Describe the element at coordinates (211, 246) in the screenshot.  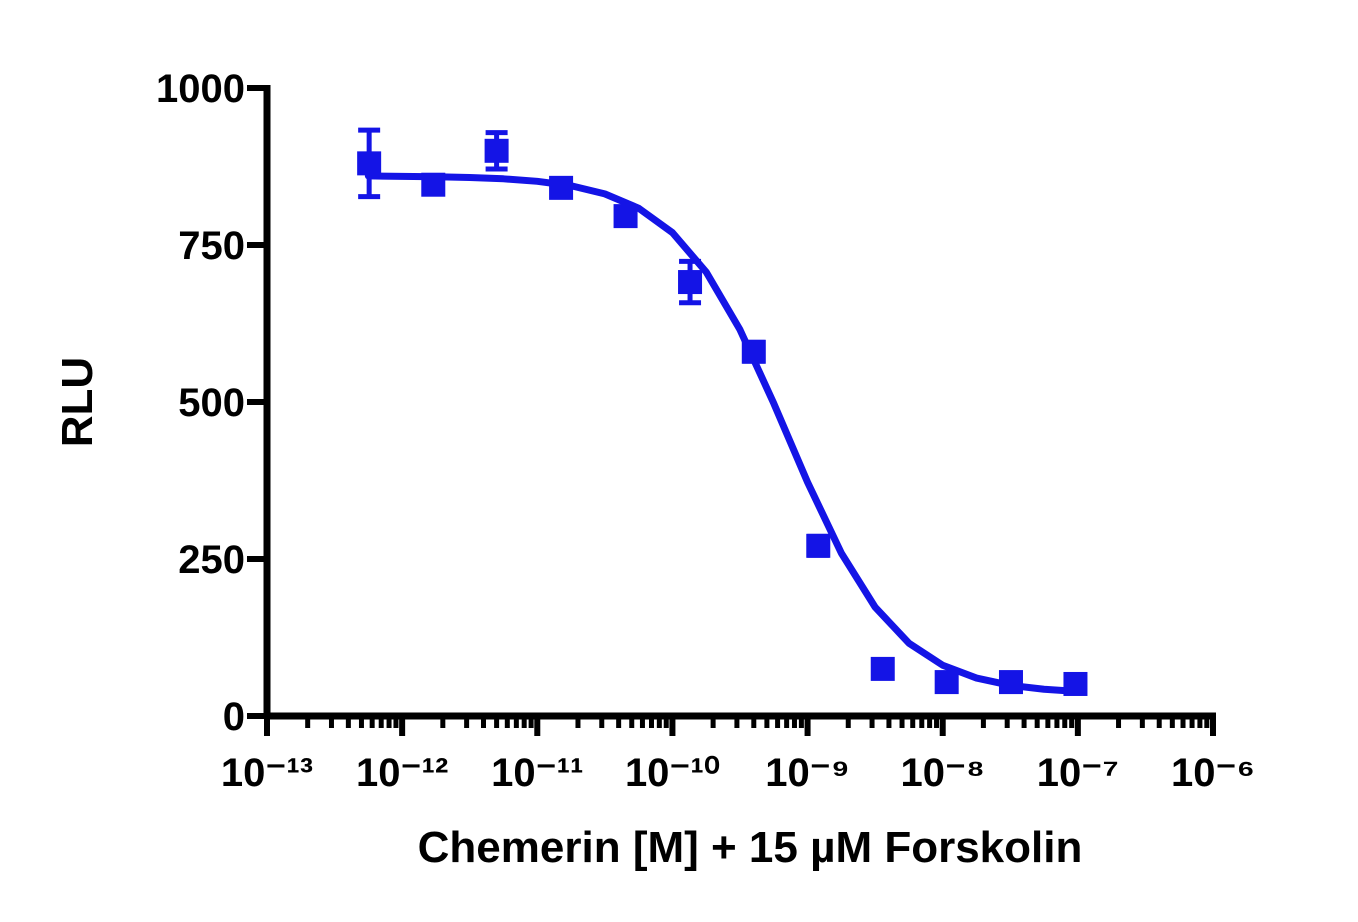
I see `y-tick-label: 750` at that location.